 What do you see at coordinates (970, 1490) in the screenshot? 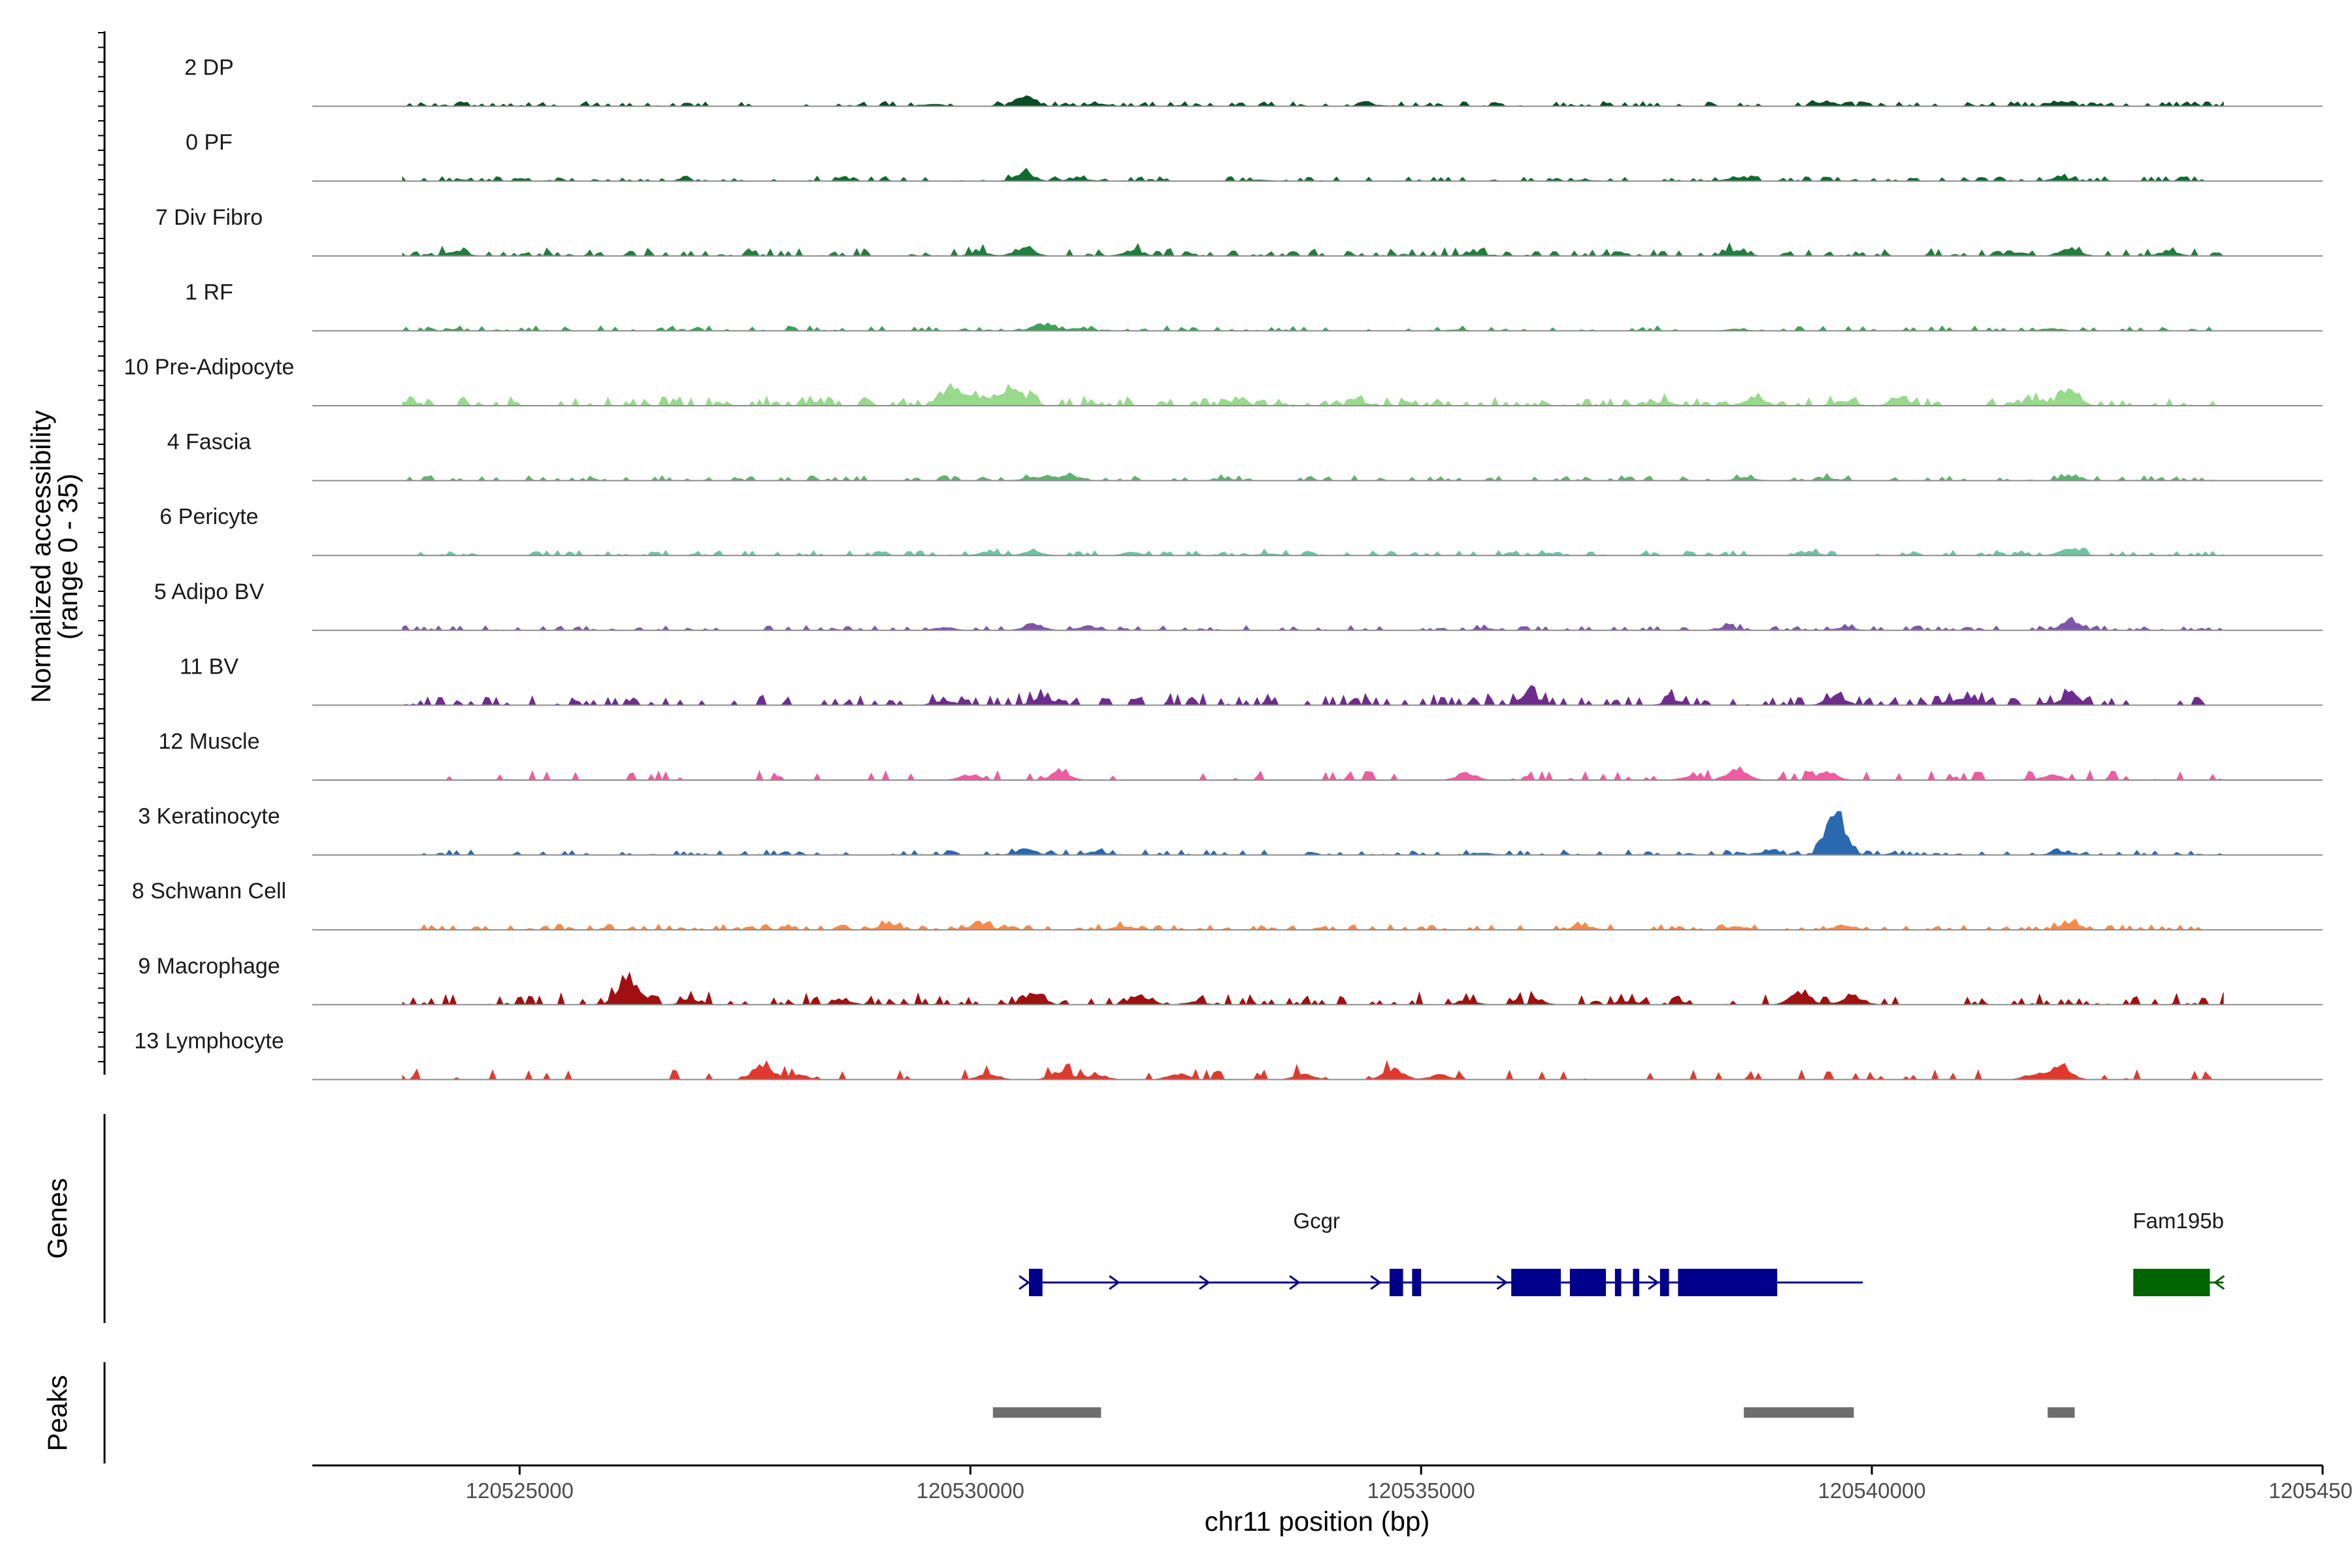
I see `x-tick-label: 120530000` at bounding box center [970, 1490].